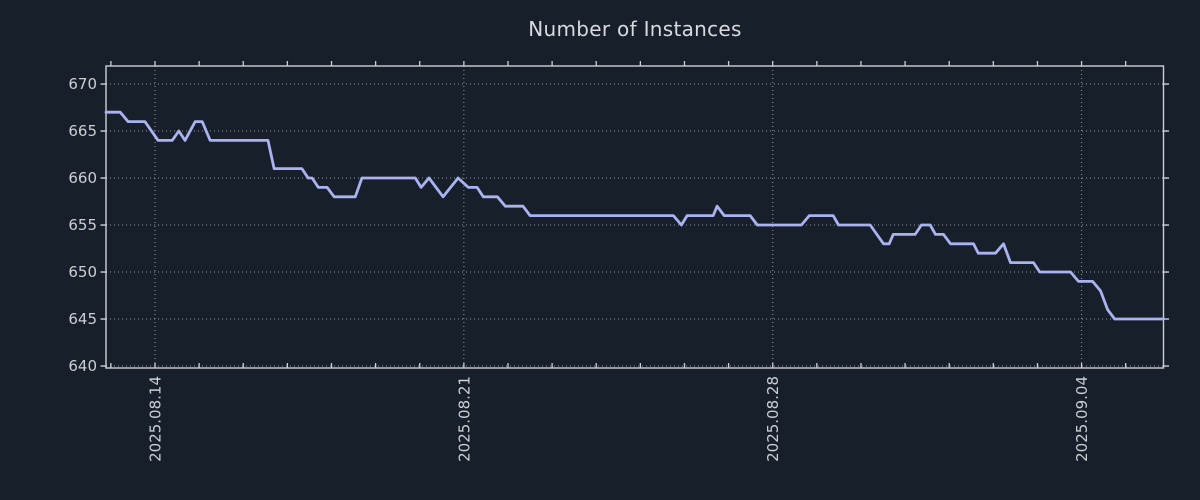 This screenshot has width=1200, height=500. What do you see at coordinates (82, 84) in the screenshot?
I see `y-tick-label: 670` at bounding box center [82, 84].